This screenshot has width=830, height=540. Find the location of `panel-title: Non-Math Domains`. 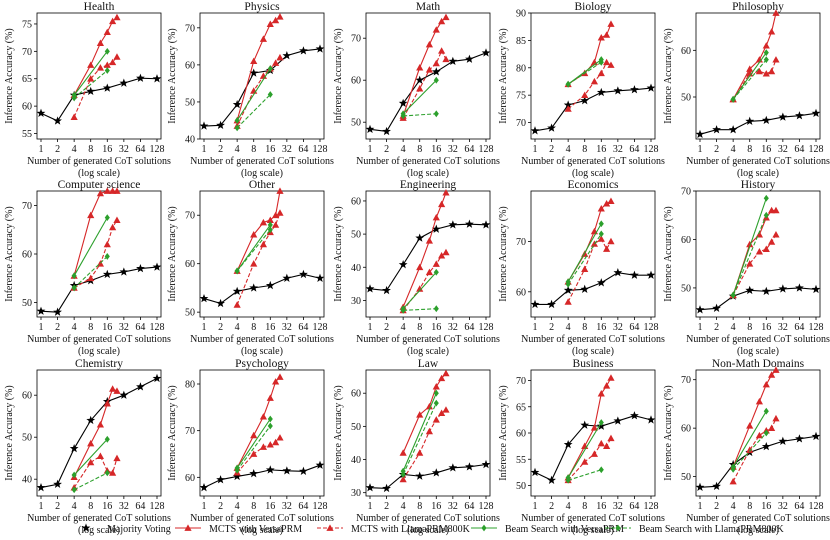

panel-title: Non-Math Domains is located at coordinates (758, 364).